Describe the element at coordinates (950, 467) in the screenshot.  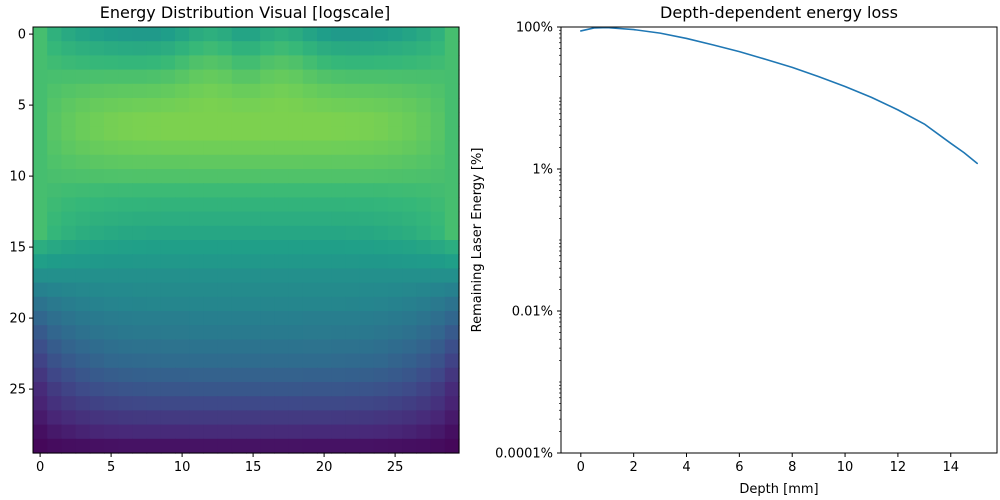
I see `x-tick-label: 14` at that location.